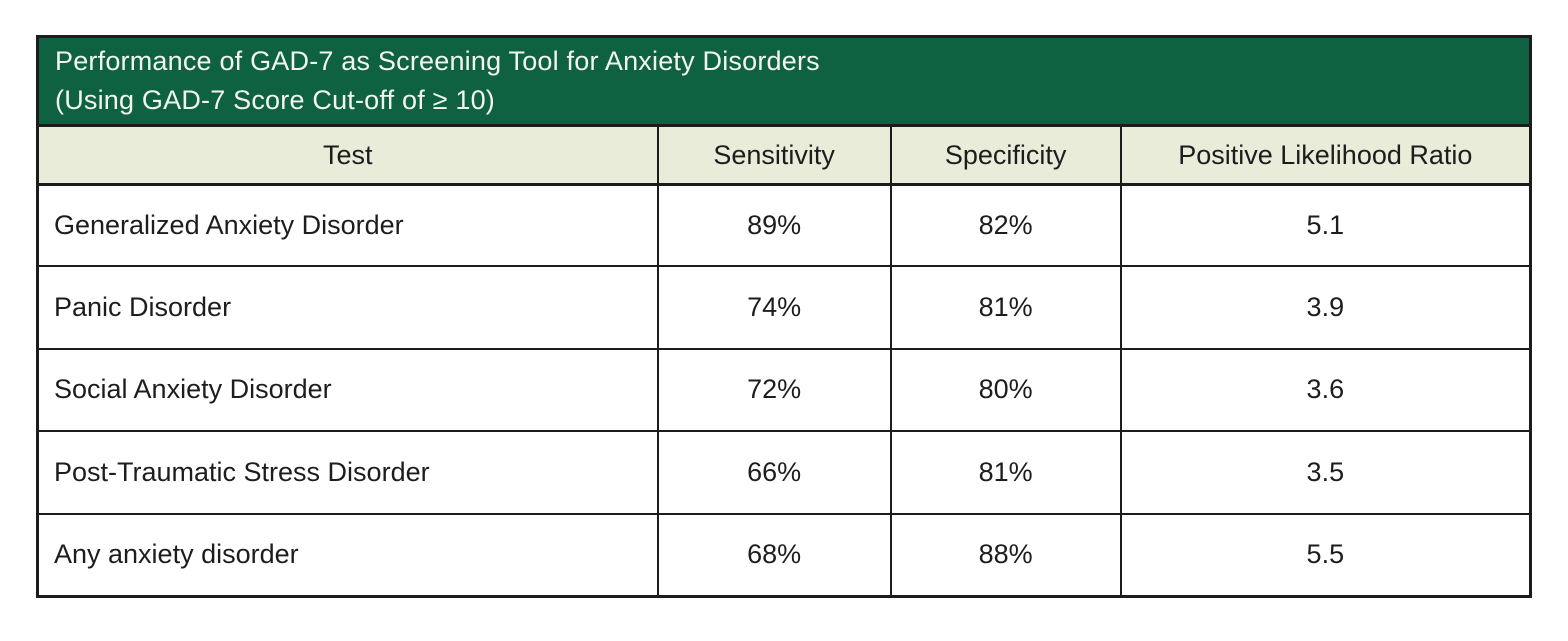  What do you see at coordinates (773, 471) in the screenshot?
I see `table-cell-sensitivity: 66%` at bounding box center [773, 471].